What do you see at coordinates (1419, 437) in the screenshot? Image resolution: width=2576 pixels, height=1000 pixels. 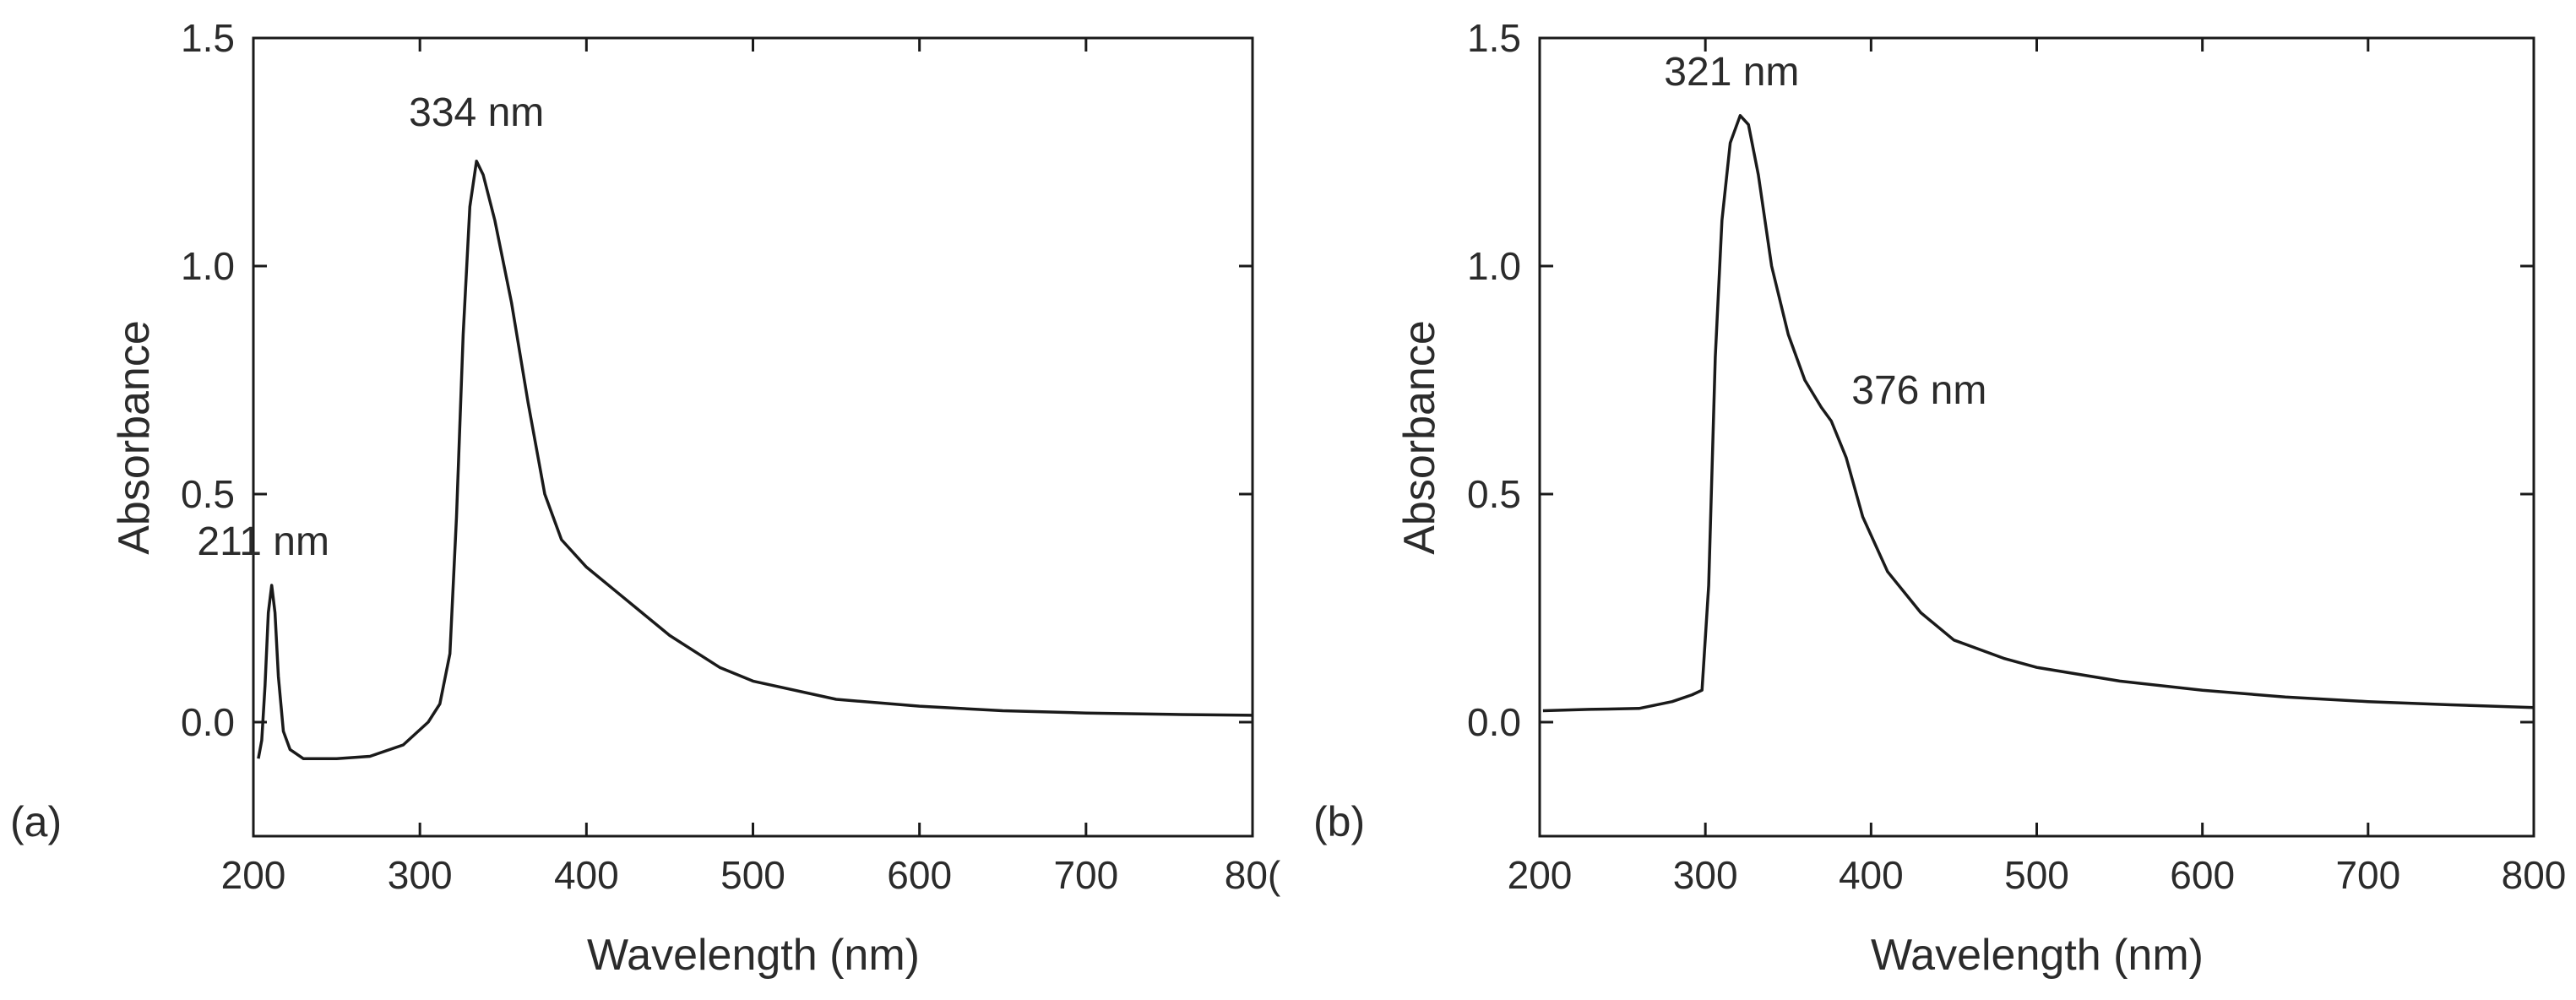 I see `y-axis-title-b: Absorbance` at bounding box center [1419, 437].